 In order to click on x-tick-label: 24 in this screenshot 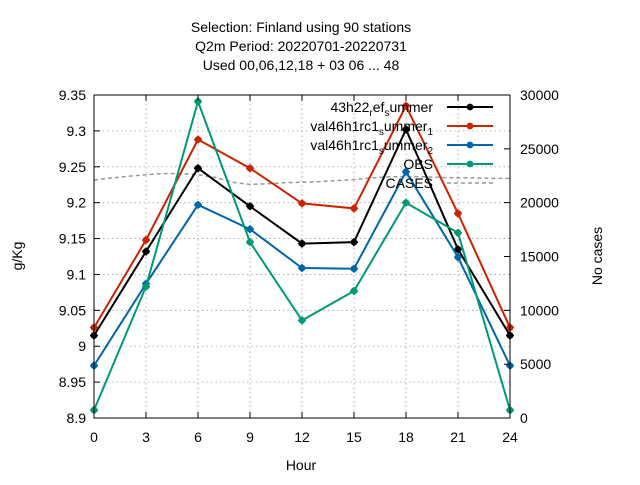, I will do `click(510, 437)`.